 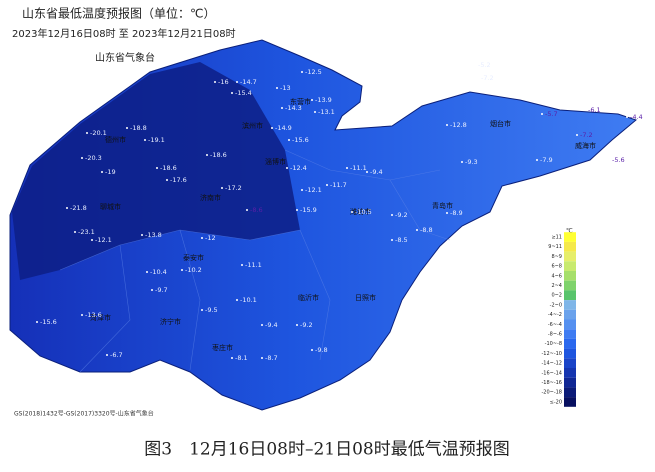 What do you see at coordinates (458, 125) in the screenshot?
I see `temperature-label: -12.8` at bounding box center [458, 125].